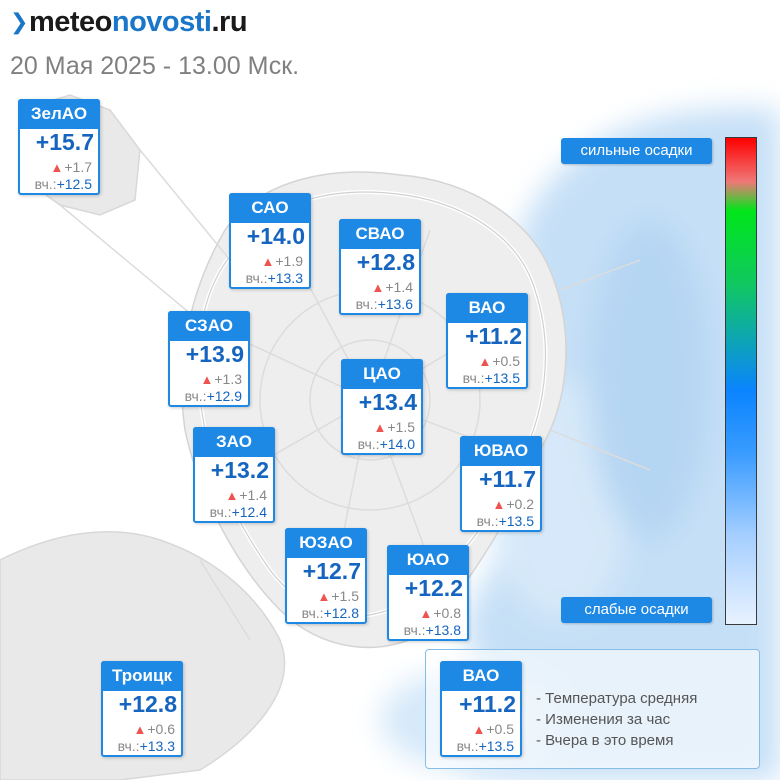  Describe the element at coordinates (270, 208) in the screenshot. I see `district-name: САО` at that location.